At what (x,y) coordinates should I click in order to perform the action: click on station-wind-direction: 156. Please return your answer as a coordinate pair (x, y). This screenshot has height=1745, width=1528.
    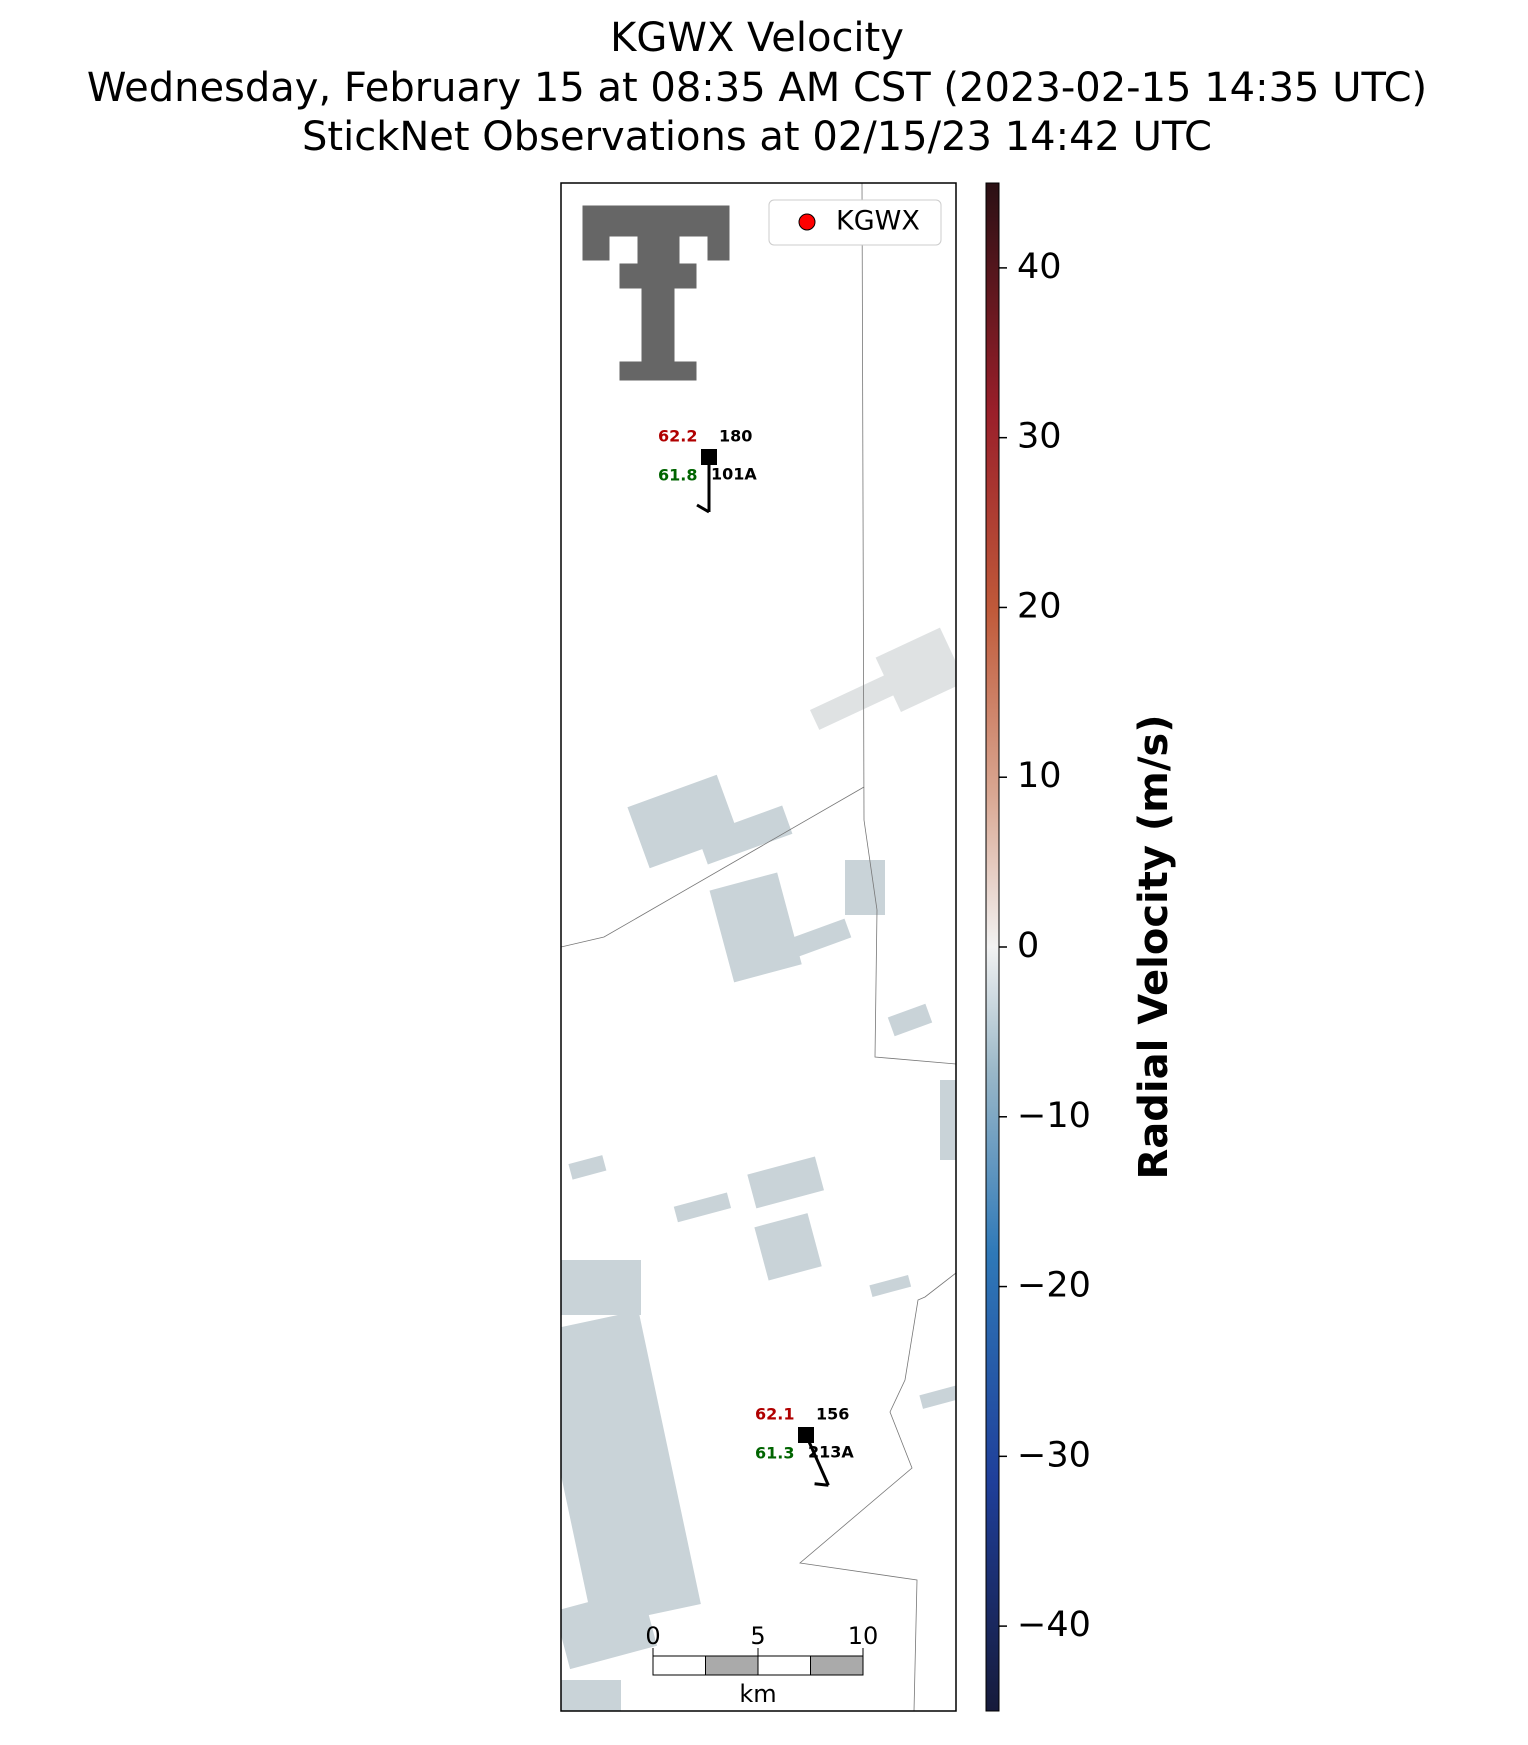
    Looking at the image, I should click on (832, 1414).